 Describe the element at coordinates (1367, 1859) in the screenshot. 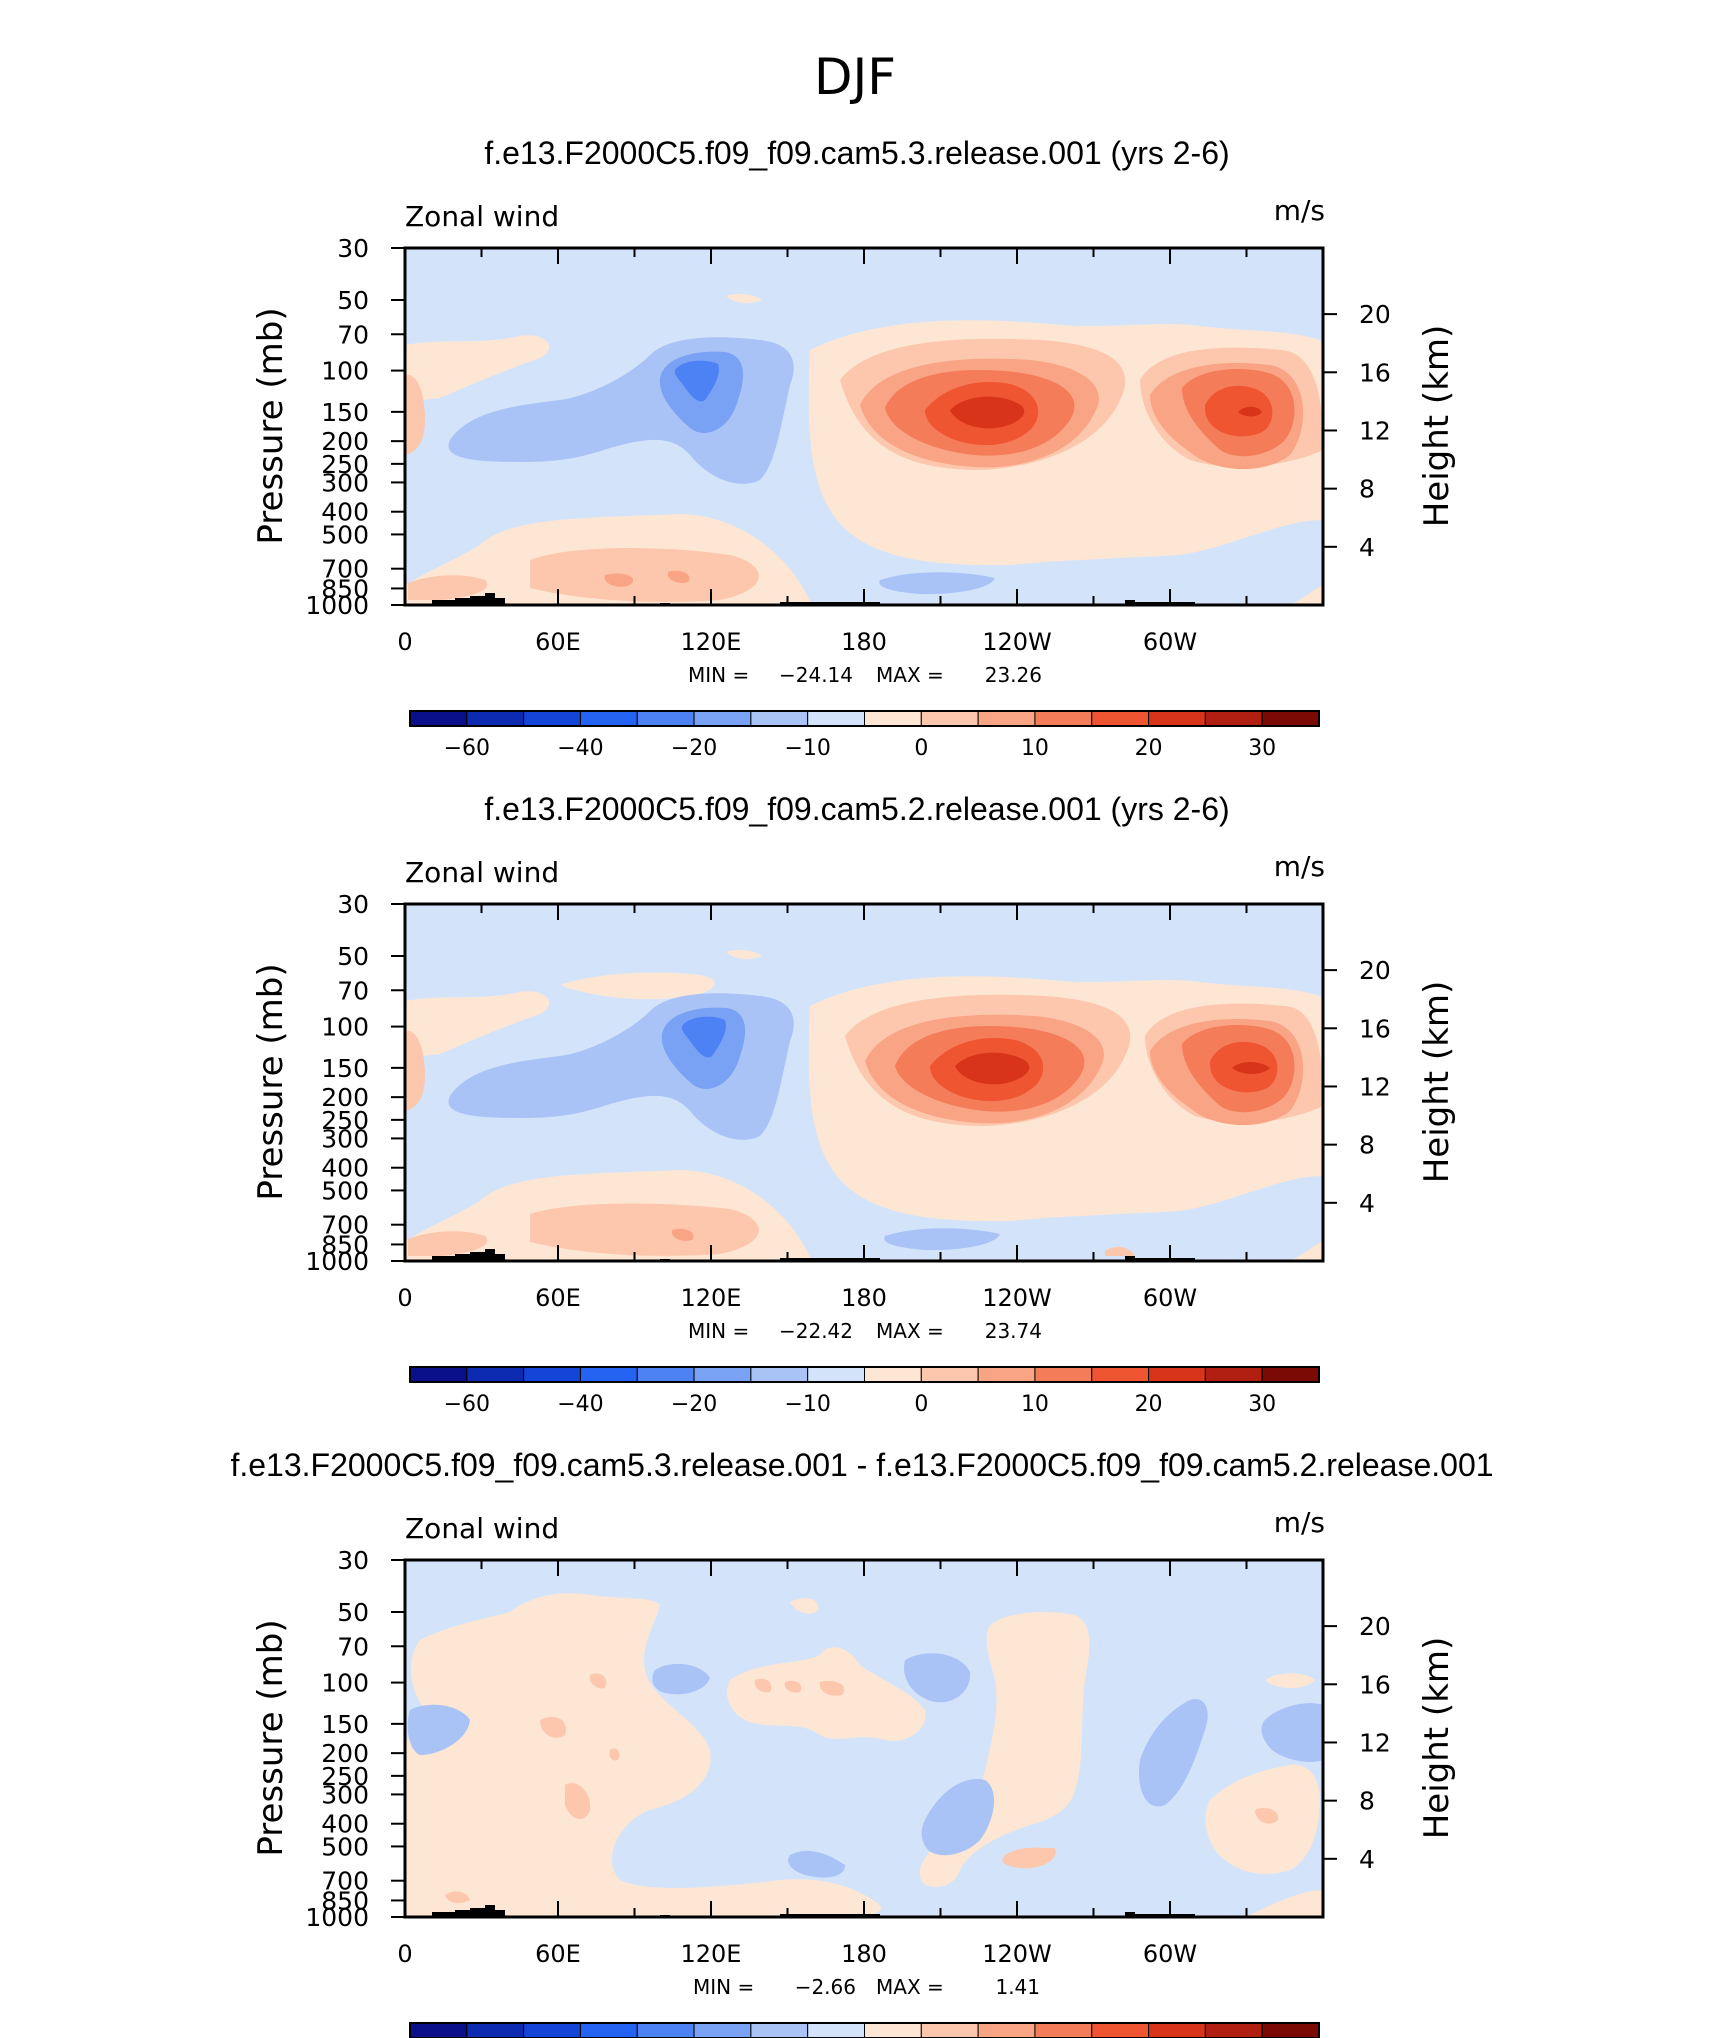

I see `y2-tick-label: 4` at that location.